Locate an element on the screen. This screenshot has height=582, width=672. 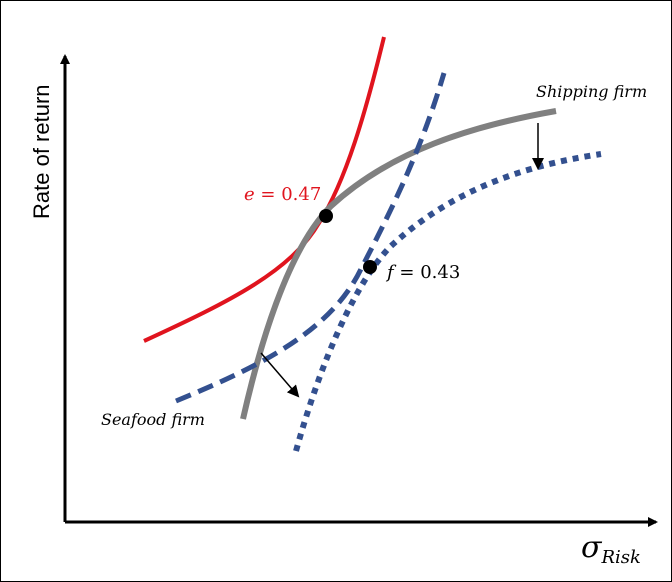
x-axis-label-main: σ is located at coordinates (592, 547).